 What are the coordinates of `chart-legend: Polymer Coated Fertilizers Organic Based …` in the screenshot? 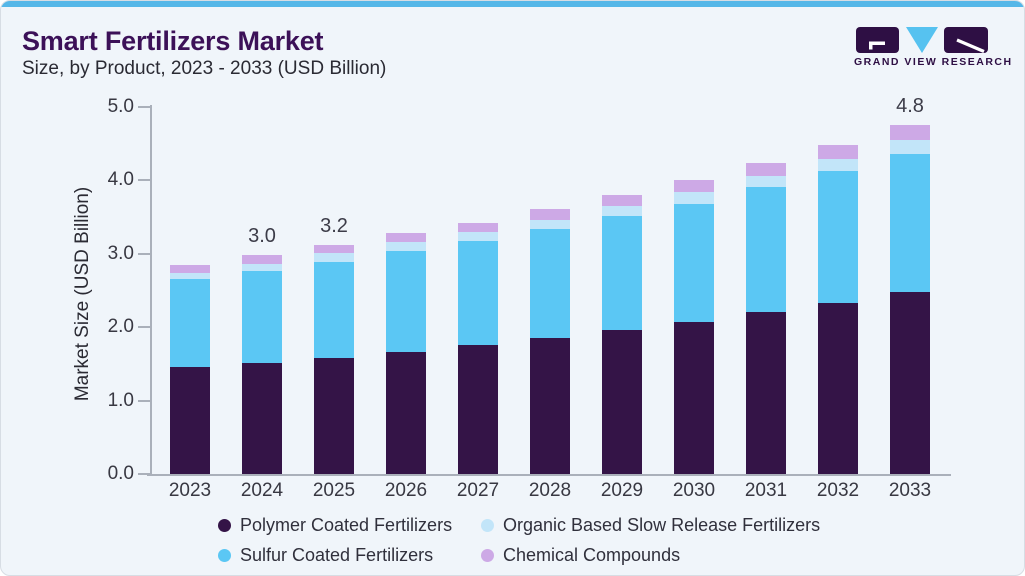 It's located at (519, 540).